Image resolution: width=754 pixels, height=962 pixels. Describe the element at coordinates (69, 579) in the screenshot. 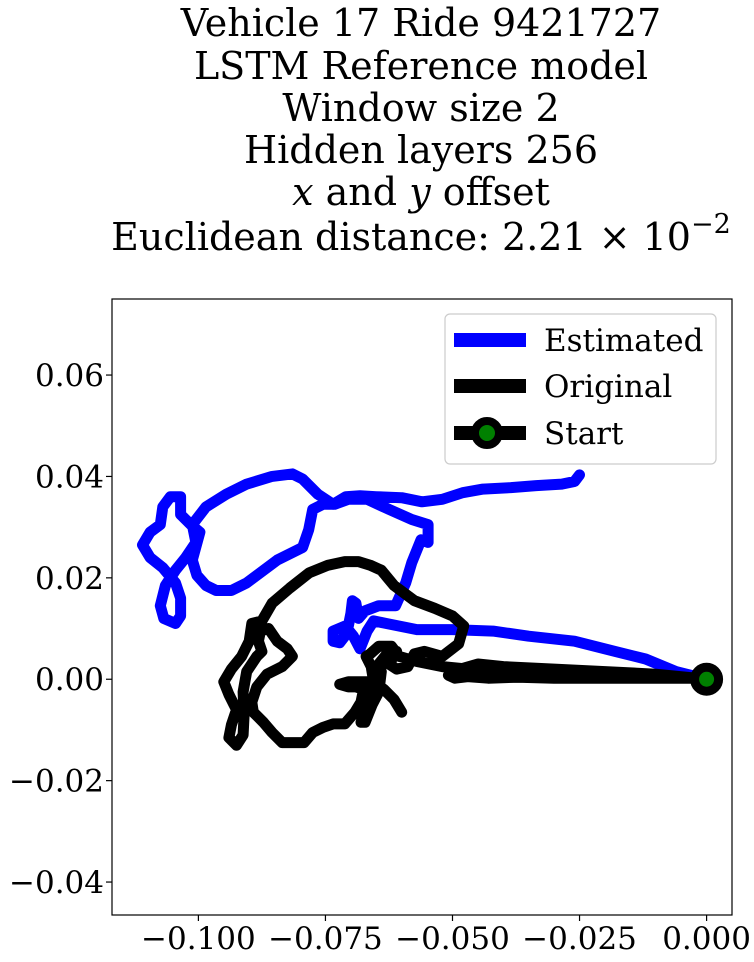

I see `y-tick-label: 0.02` at that location.